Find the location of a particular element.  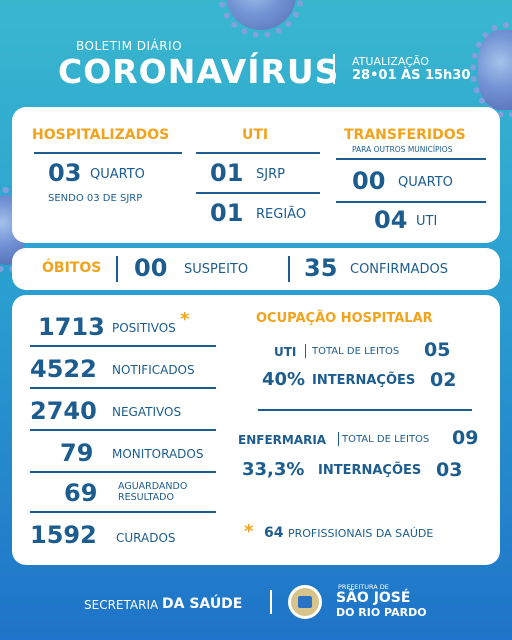

uti-heading: UTI is located at coordinates (255, 135).